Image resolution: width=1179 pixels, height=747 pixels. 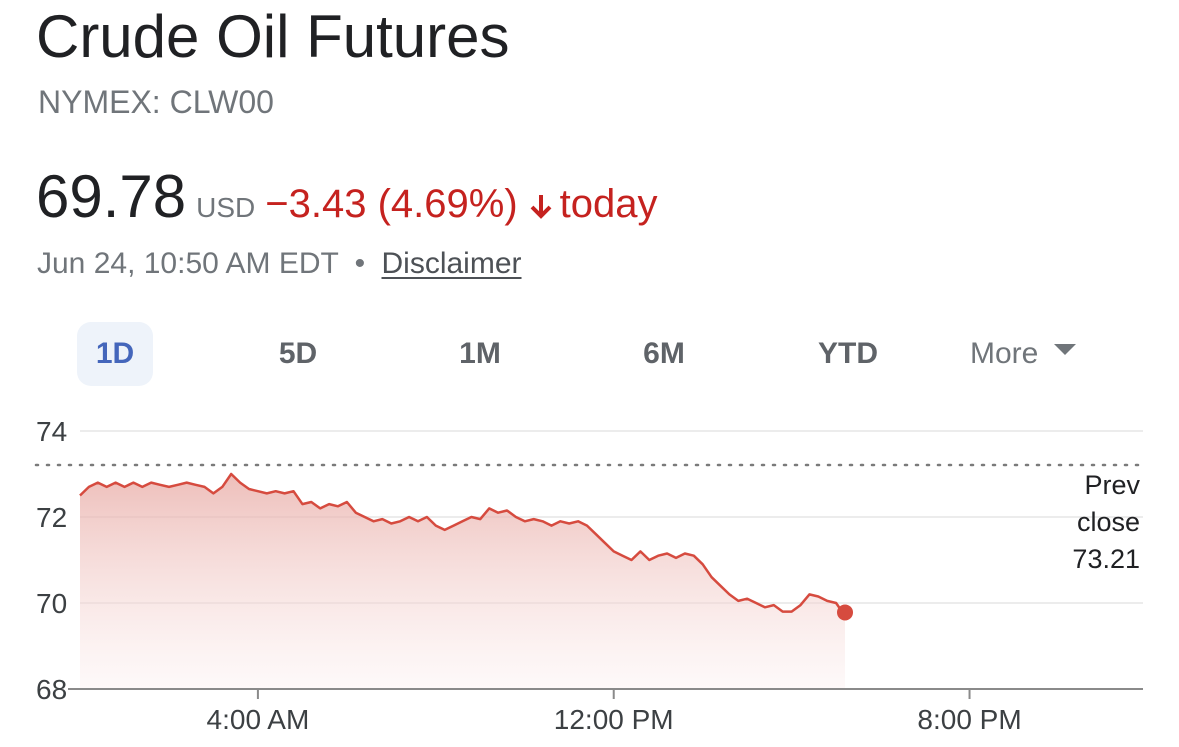 I want to click on quote-meta: Jun 24, 10:50 AM EDT • Disclaimer, so click(x=279, y=264).